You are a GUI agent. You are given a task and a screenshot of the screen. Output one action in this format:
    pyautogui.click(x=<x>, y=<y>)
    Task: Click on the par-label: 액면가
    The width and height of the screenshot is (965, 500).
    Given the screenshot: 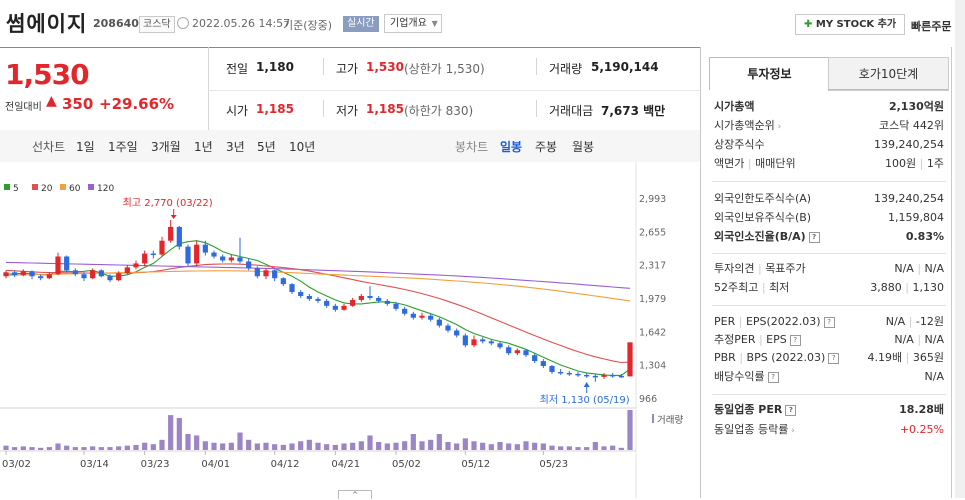 What is the action you would take?
    pyautogui.click(x=729, y=163)
    